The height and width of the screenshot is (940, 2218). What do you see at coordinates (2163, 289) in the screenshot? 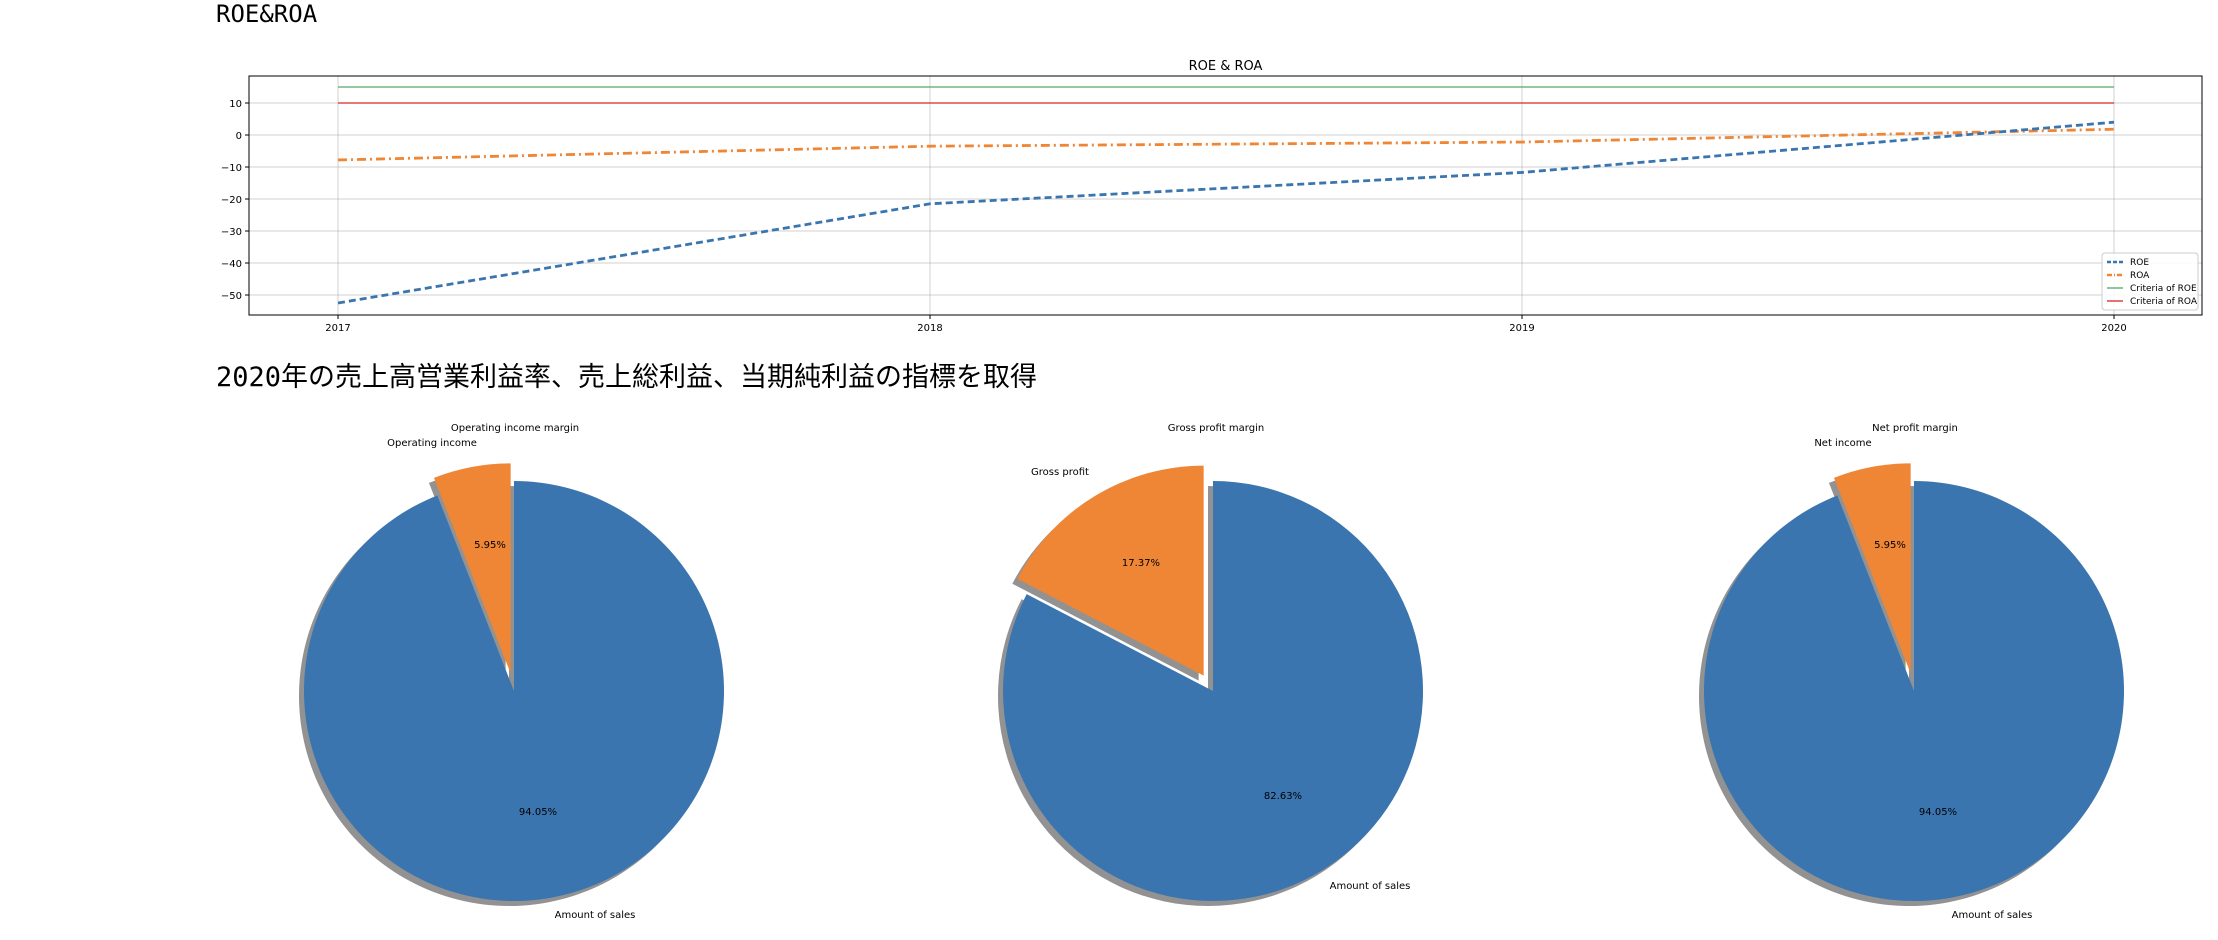
I see `legend-label-criteria-of-roe: Criteria of ROE` at bounding box center [2163, 289].